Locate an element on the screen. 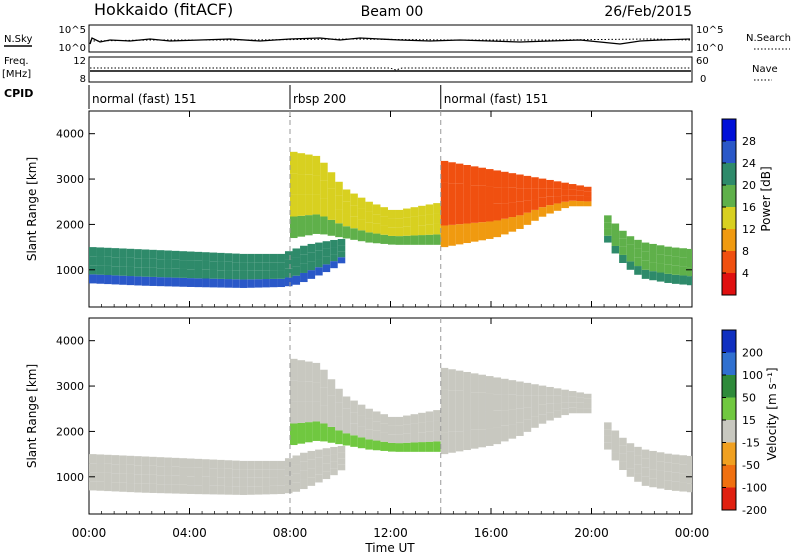  y-tick-label: 3000 is located at coordinates (70, 386).